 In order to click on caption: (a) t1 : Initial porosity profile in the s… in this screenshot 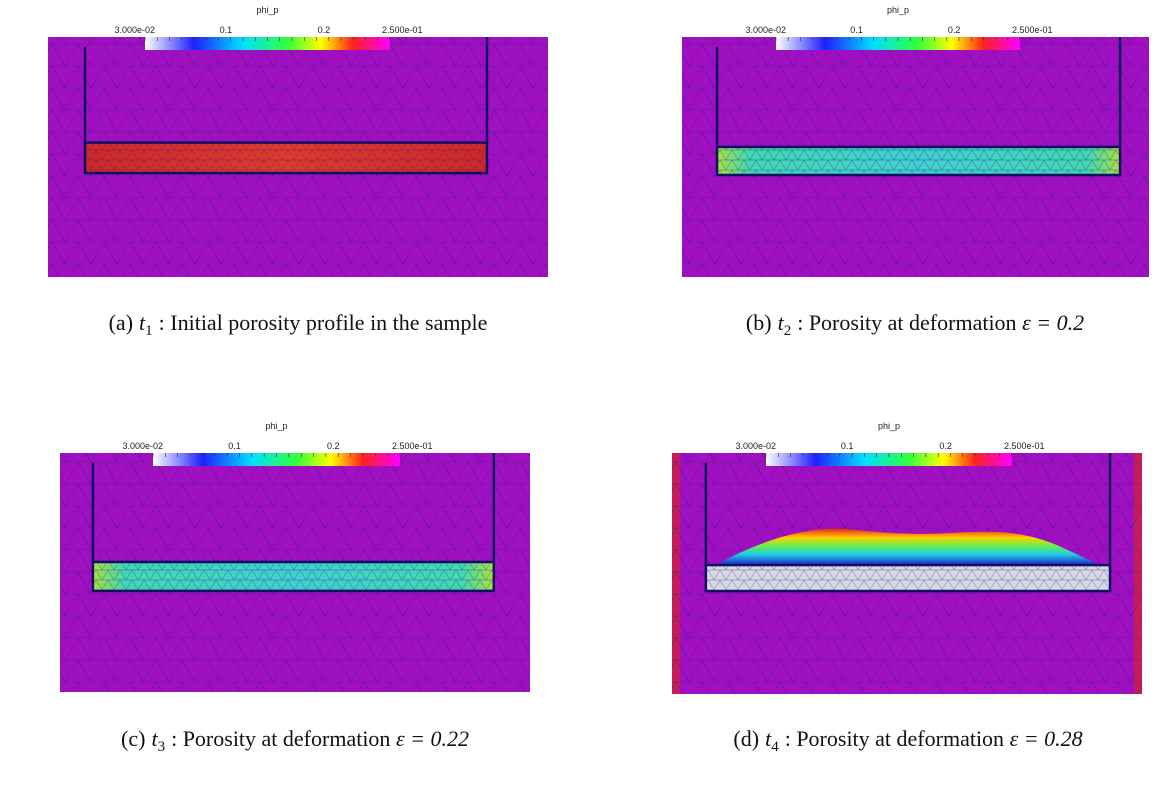, I will do `click(298, 324)`.